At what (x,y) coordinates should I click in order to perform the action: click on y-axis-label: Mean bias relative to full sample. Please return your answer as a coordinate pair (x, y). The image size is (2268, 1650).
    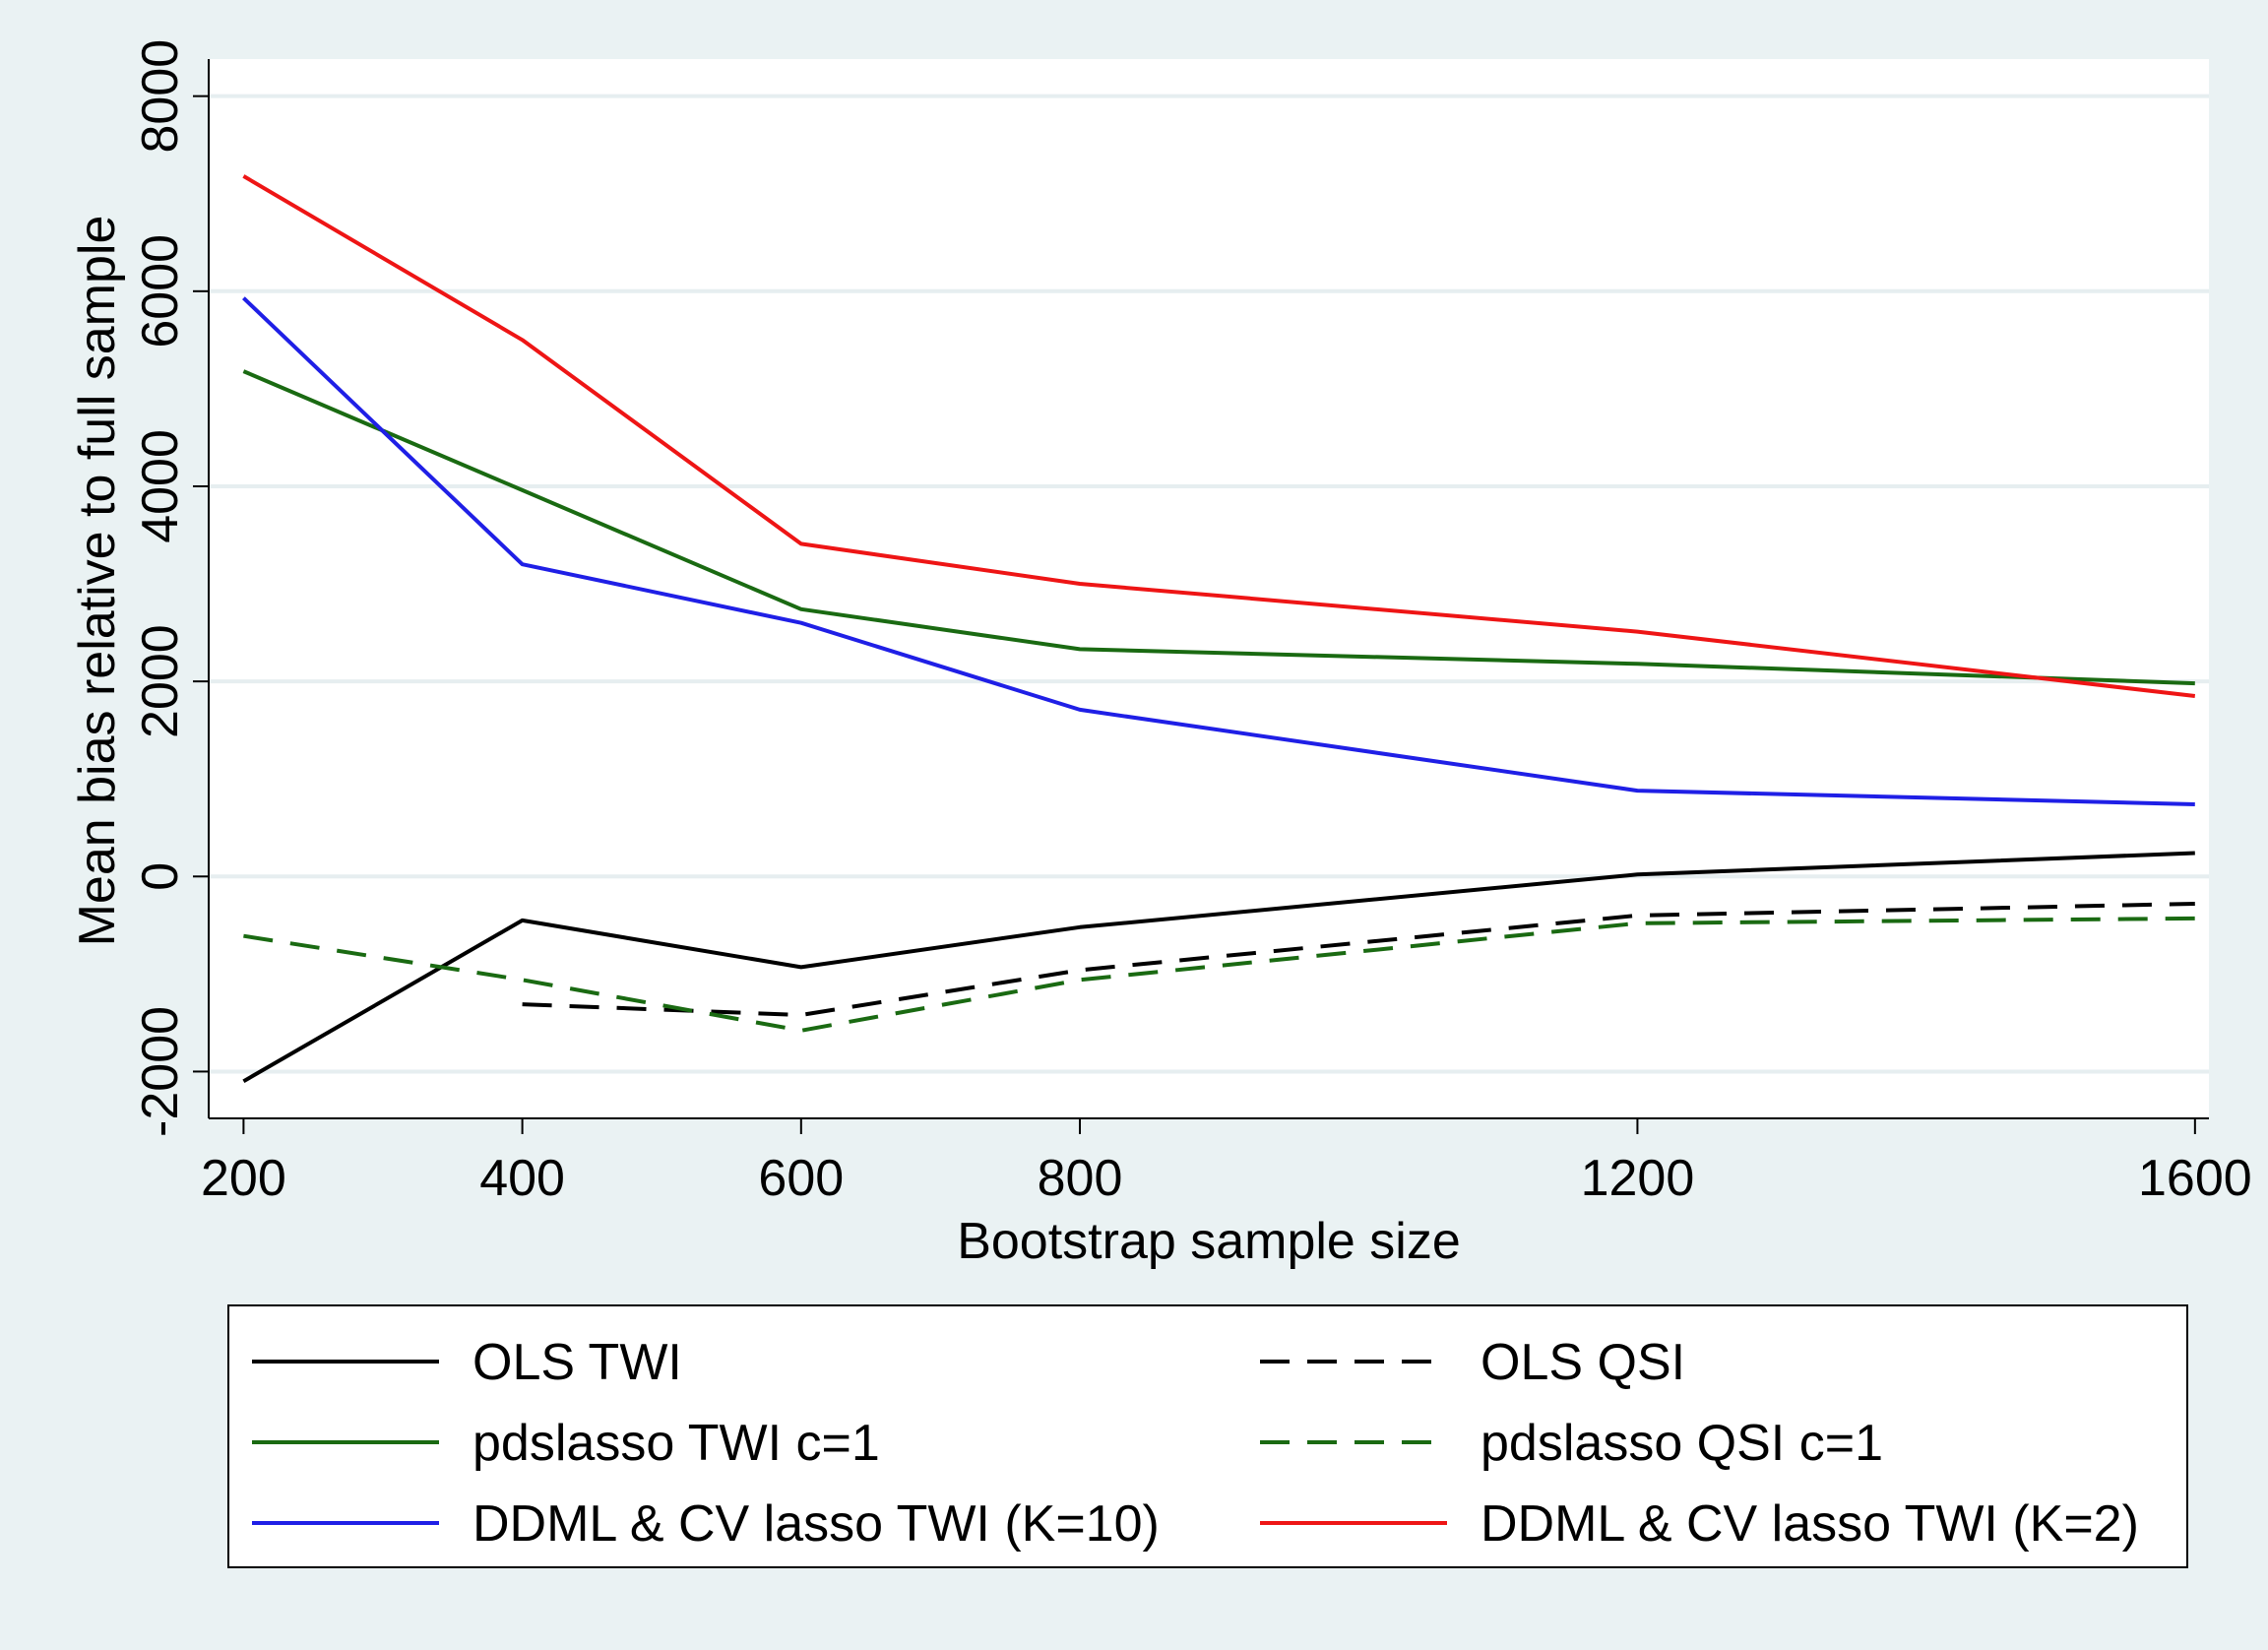
    Looking at the image, I should click on (97, 581).